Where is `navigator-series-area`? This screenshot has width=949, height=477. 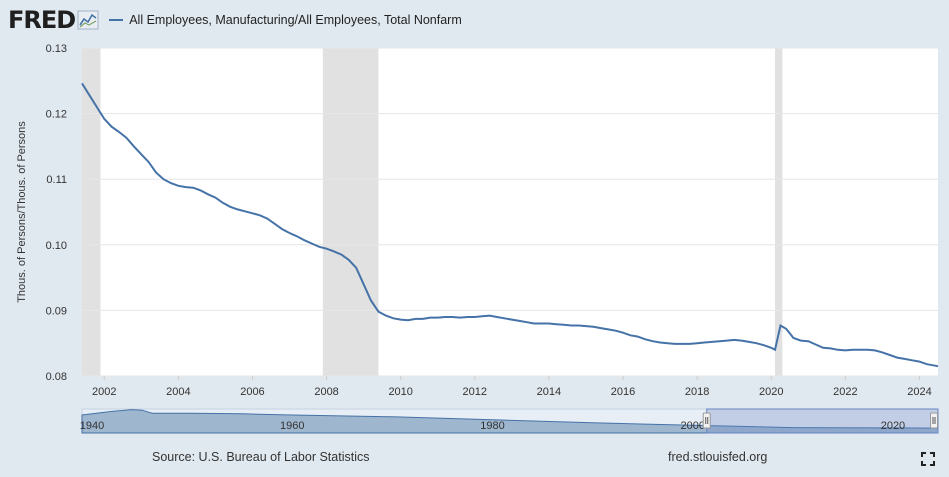
navigator-series-area is located at coordinates (510, 421).